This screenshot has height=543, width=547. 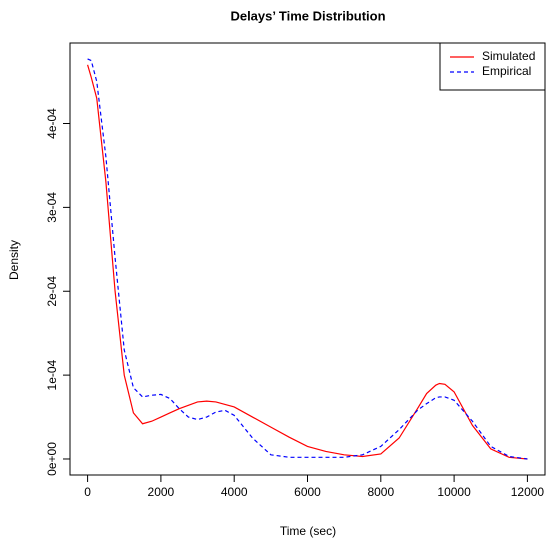 I want to click on y-tick-label: 4e-04, so click(x=52, y=123).